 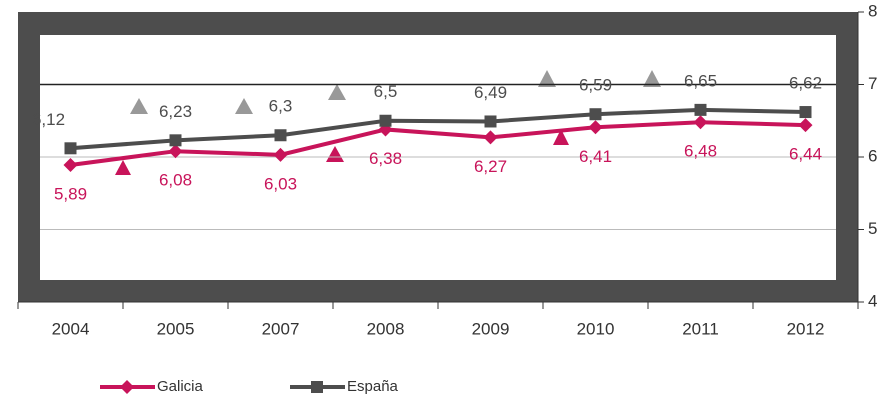 I want to click on data-label: 6,12, so click(x=48, y=119).